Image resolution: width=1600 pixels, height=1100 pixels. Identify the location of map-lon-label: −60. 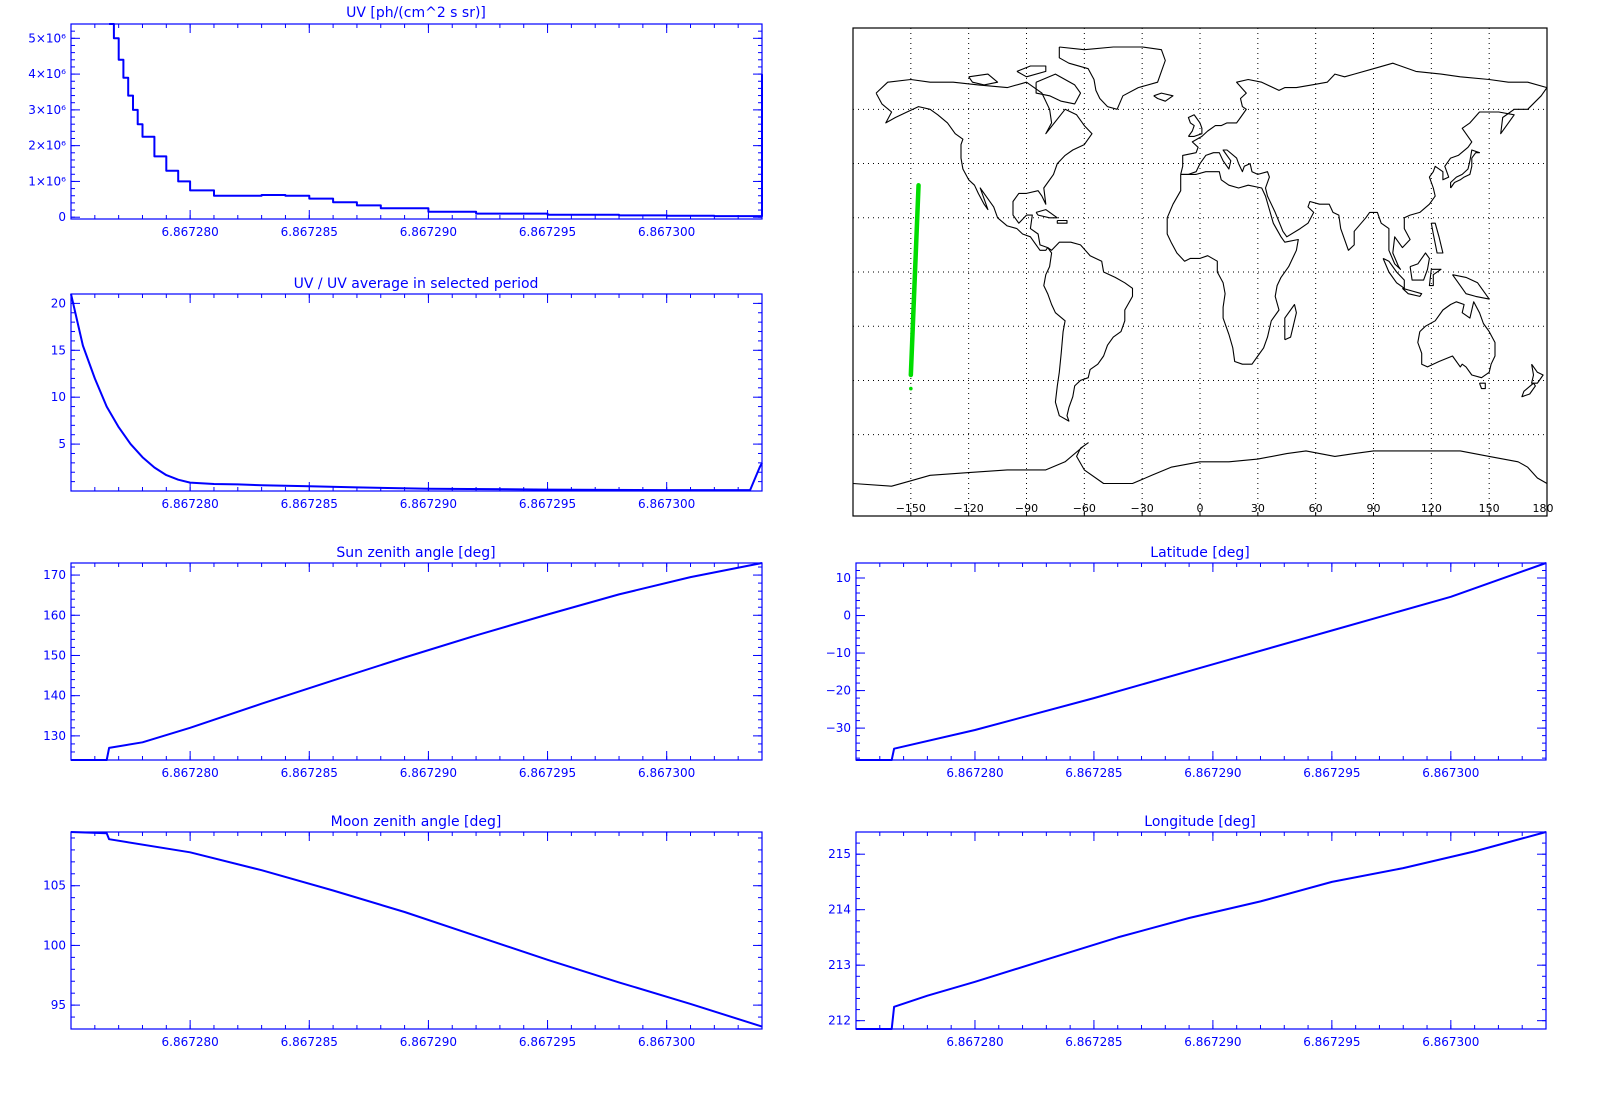
(1084, 508).